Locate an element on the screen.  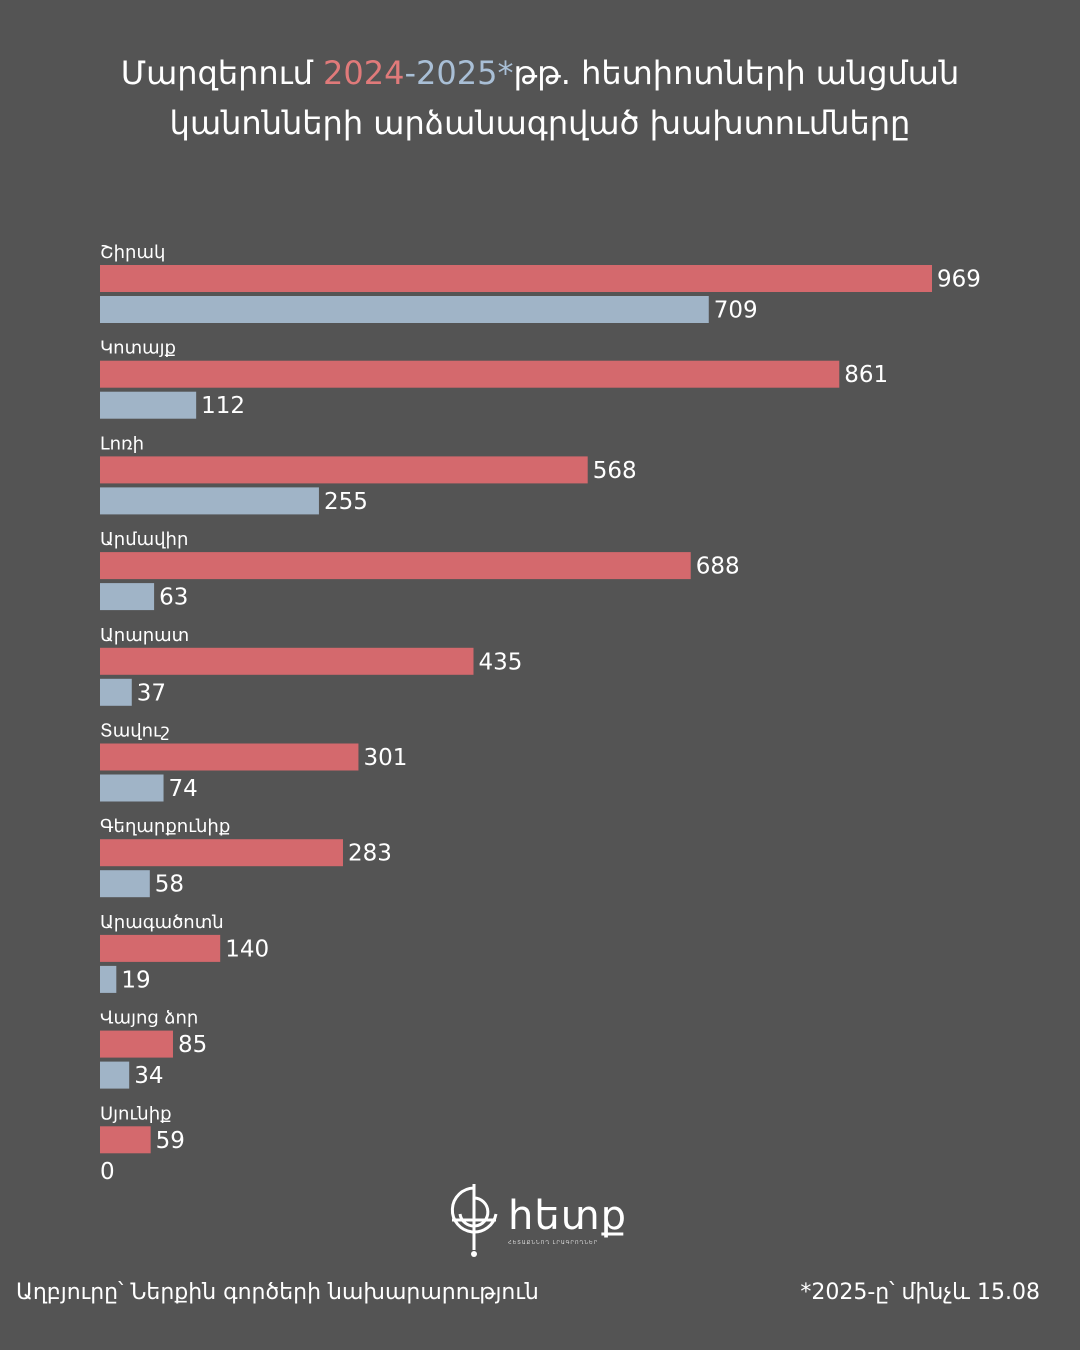
data-label: 0 is located at coordinates (107, 1172).